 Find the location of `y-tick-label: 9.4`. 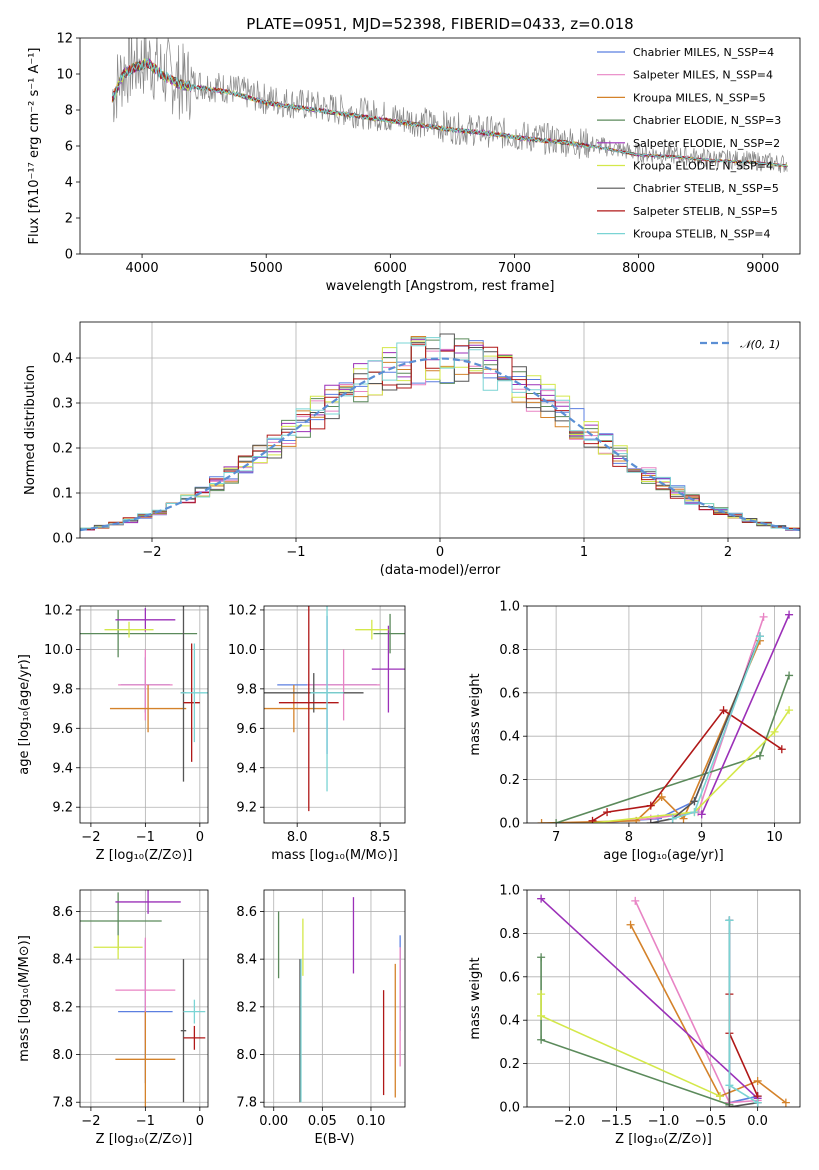

y-tick-label: 9.4 is located at coordinates (62, 768).